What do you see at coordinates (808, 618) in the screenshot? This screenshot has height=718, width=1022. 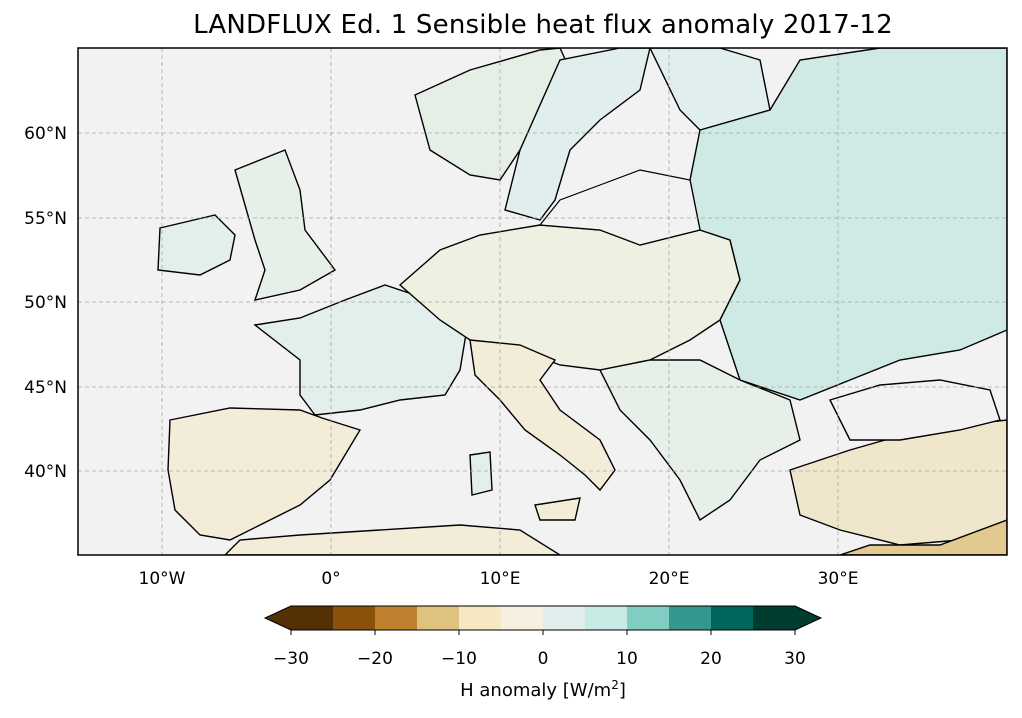 I see `colorbar-extend-max` at bounding box center [808, 618].